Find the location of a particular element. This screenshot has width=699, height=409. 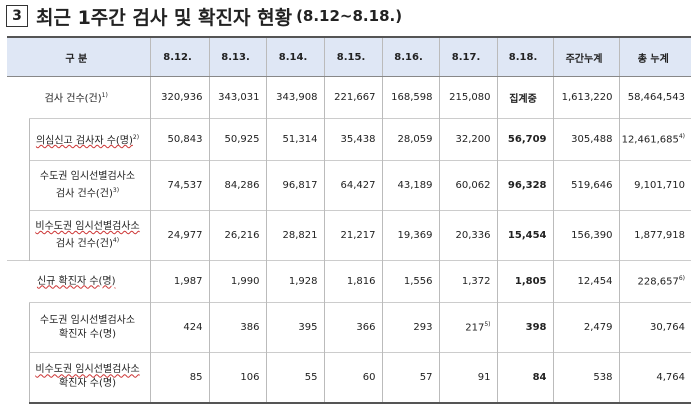

row-label: 신규 확진자 수(명) is located at coordinates (79, 281).